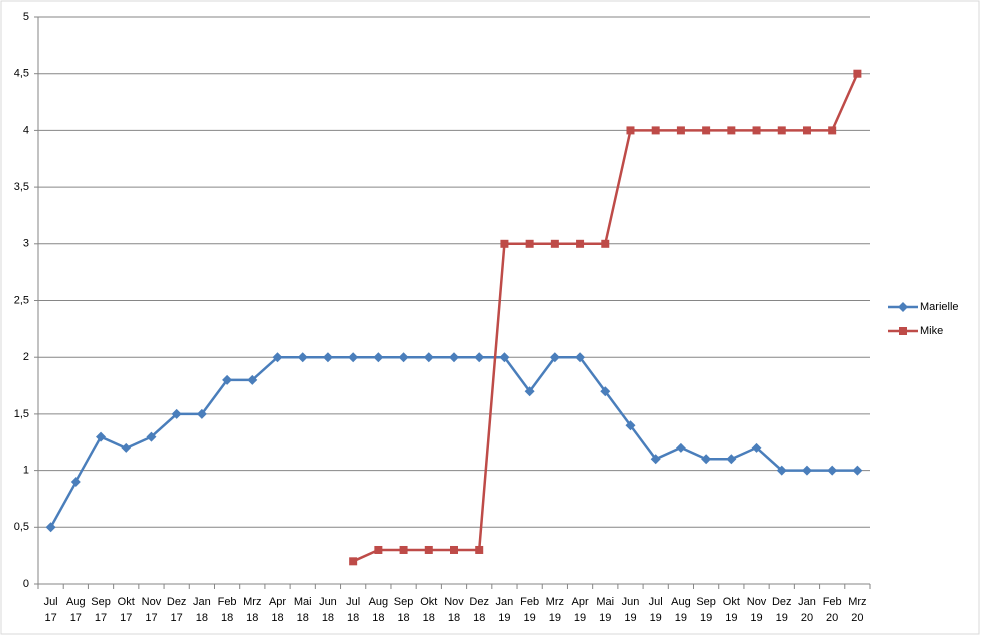 This screenshot has width=982, height=637. What do you see at coordinates (51, 610) in the screenshot?
I see `x-tick-label: Jul 17` at bounding box center [51, 610].